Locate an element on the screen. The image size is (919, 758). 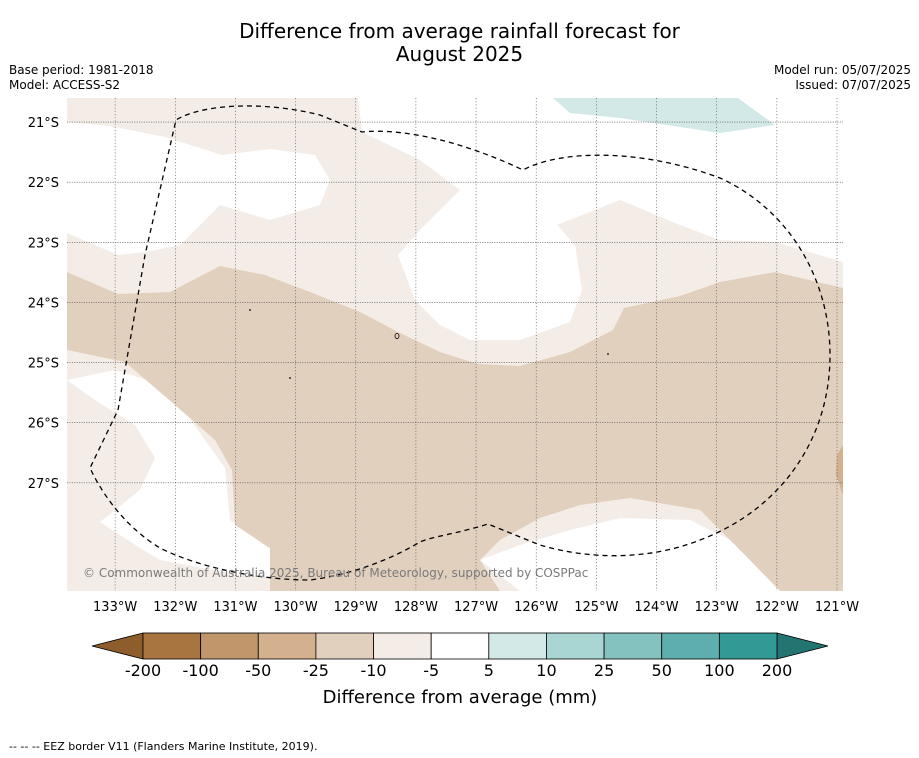
colorbar-tick-label: -5 is located at coordinates (431, 670).